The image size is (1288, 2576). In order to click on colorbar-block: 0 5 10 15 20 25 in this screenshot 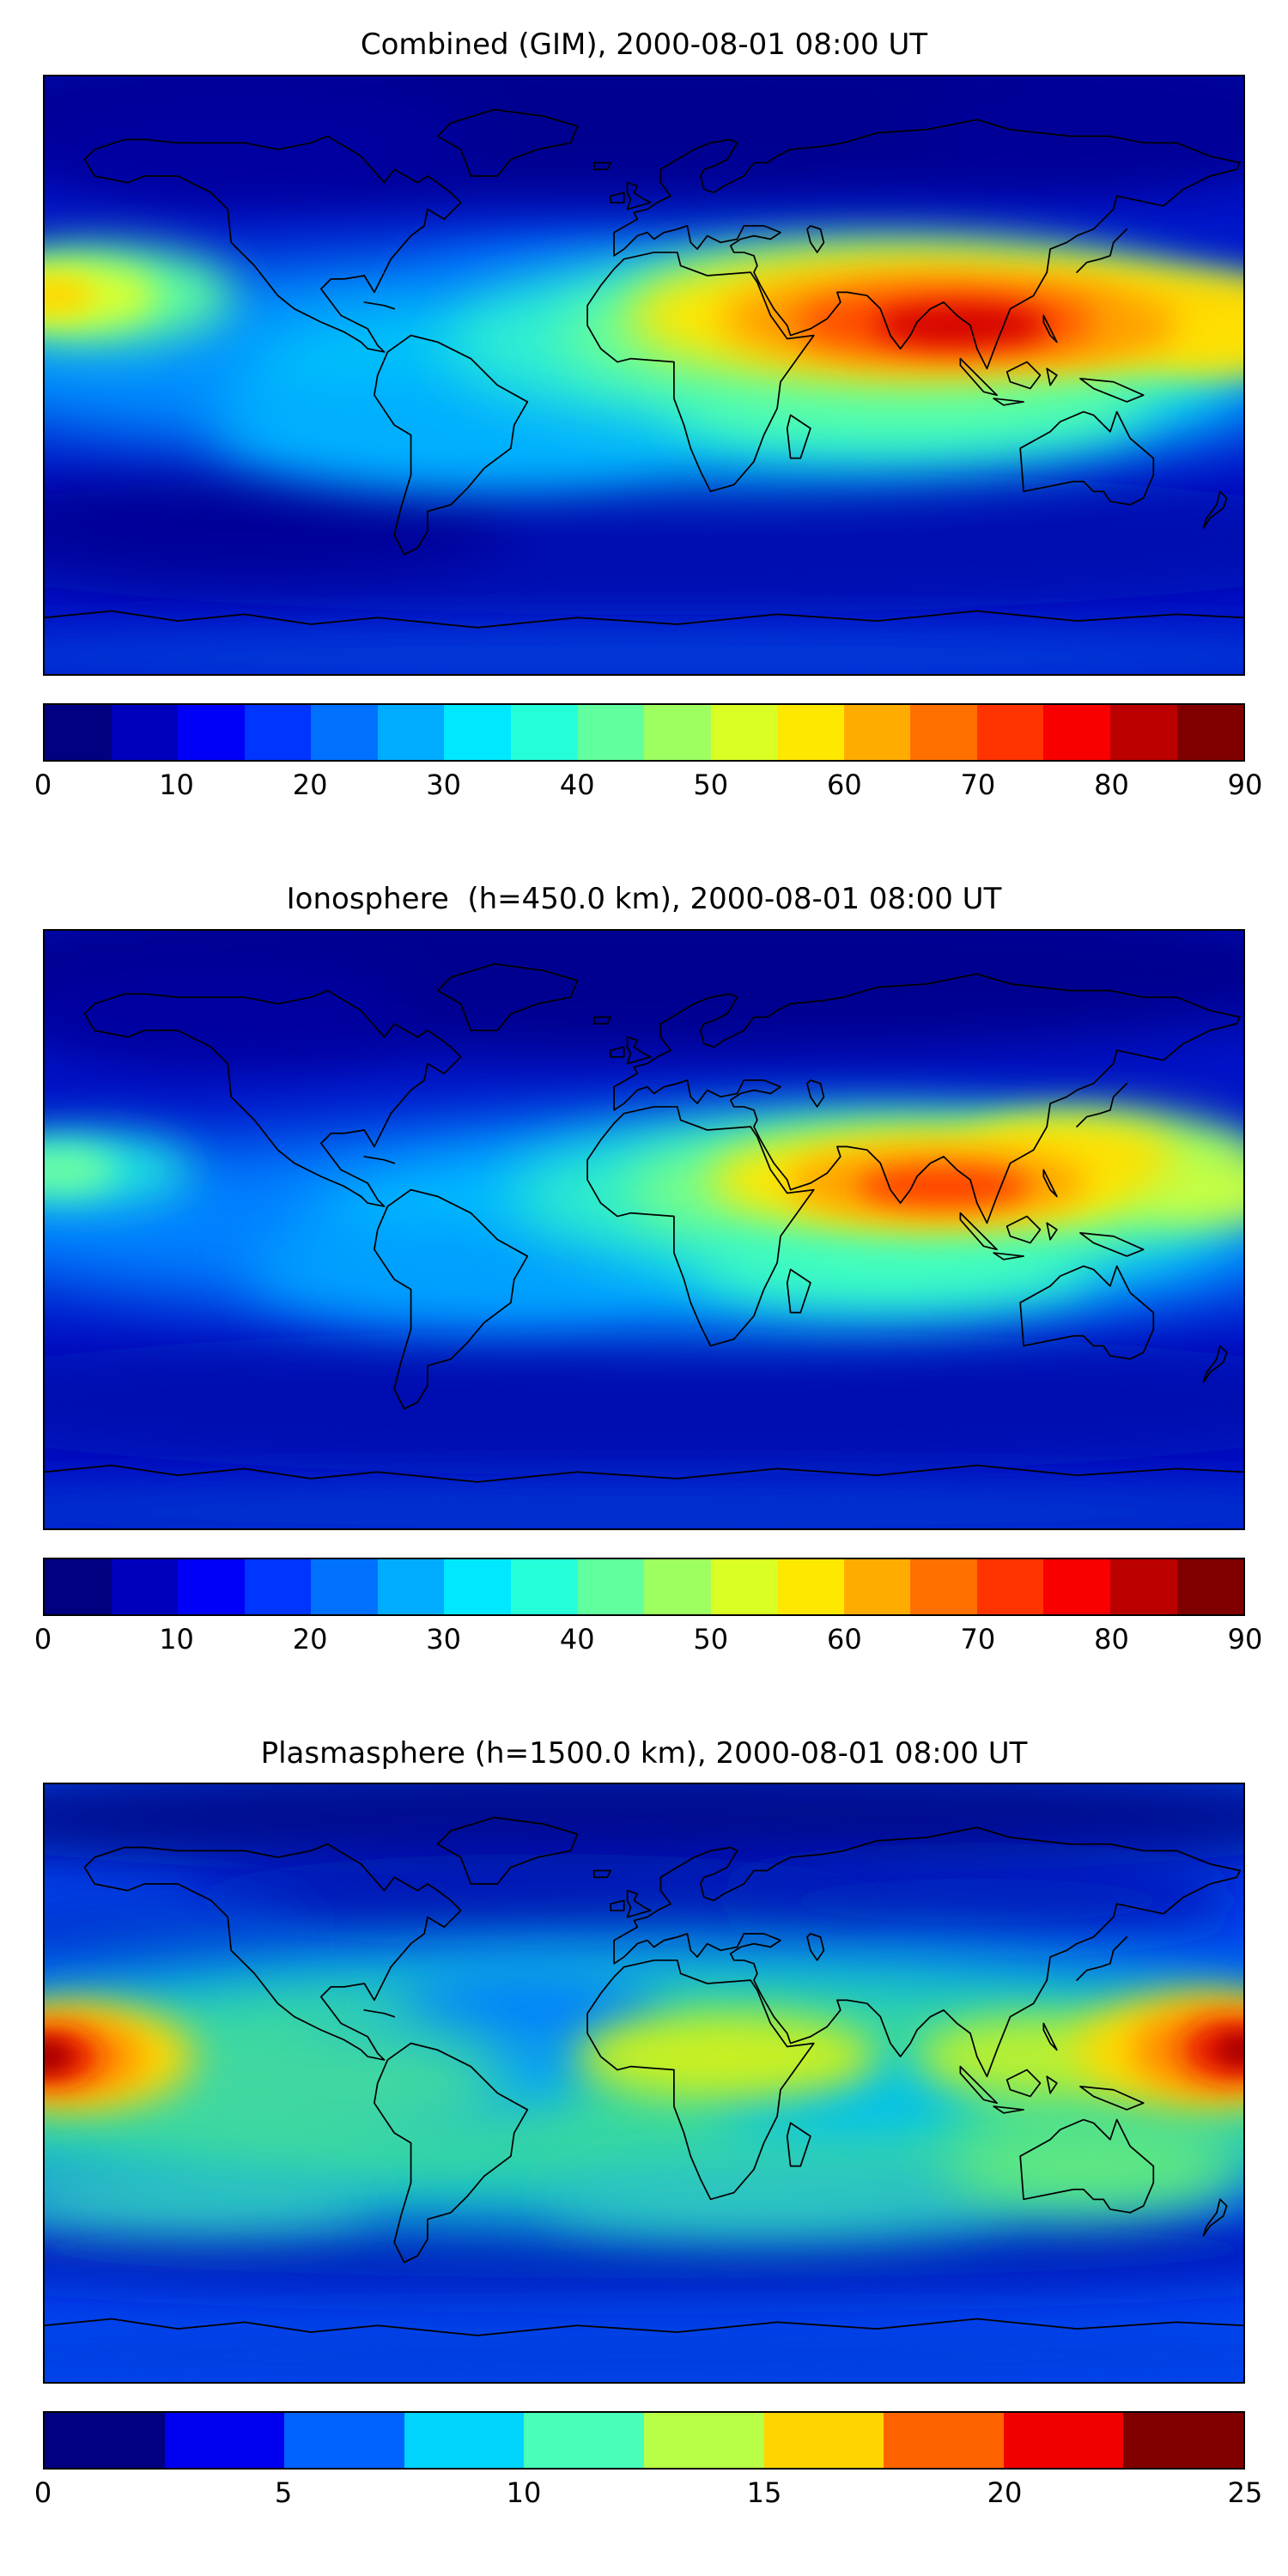, I will do `click(649, 2490)`.